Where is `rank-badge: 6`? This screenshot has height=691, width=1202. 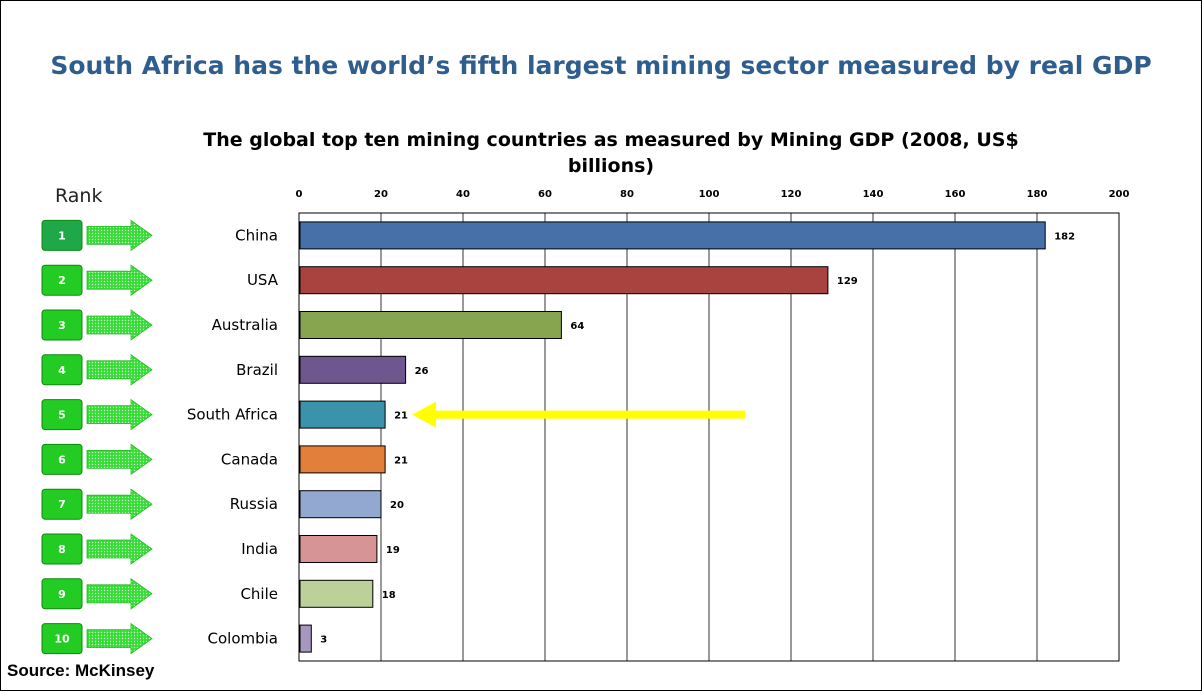
rank-badge: 6 is located at coordinates (97, 459).